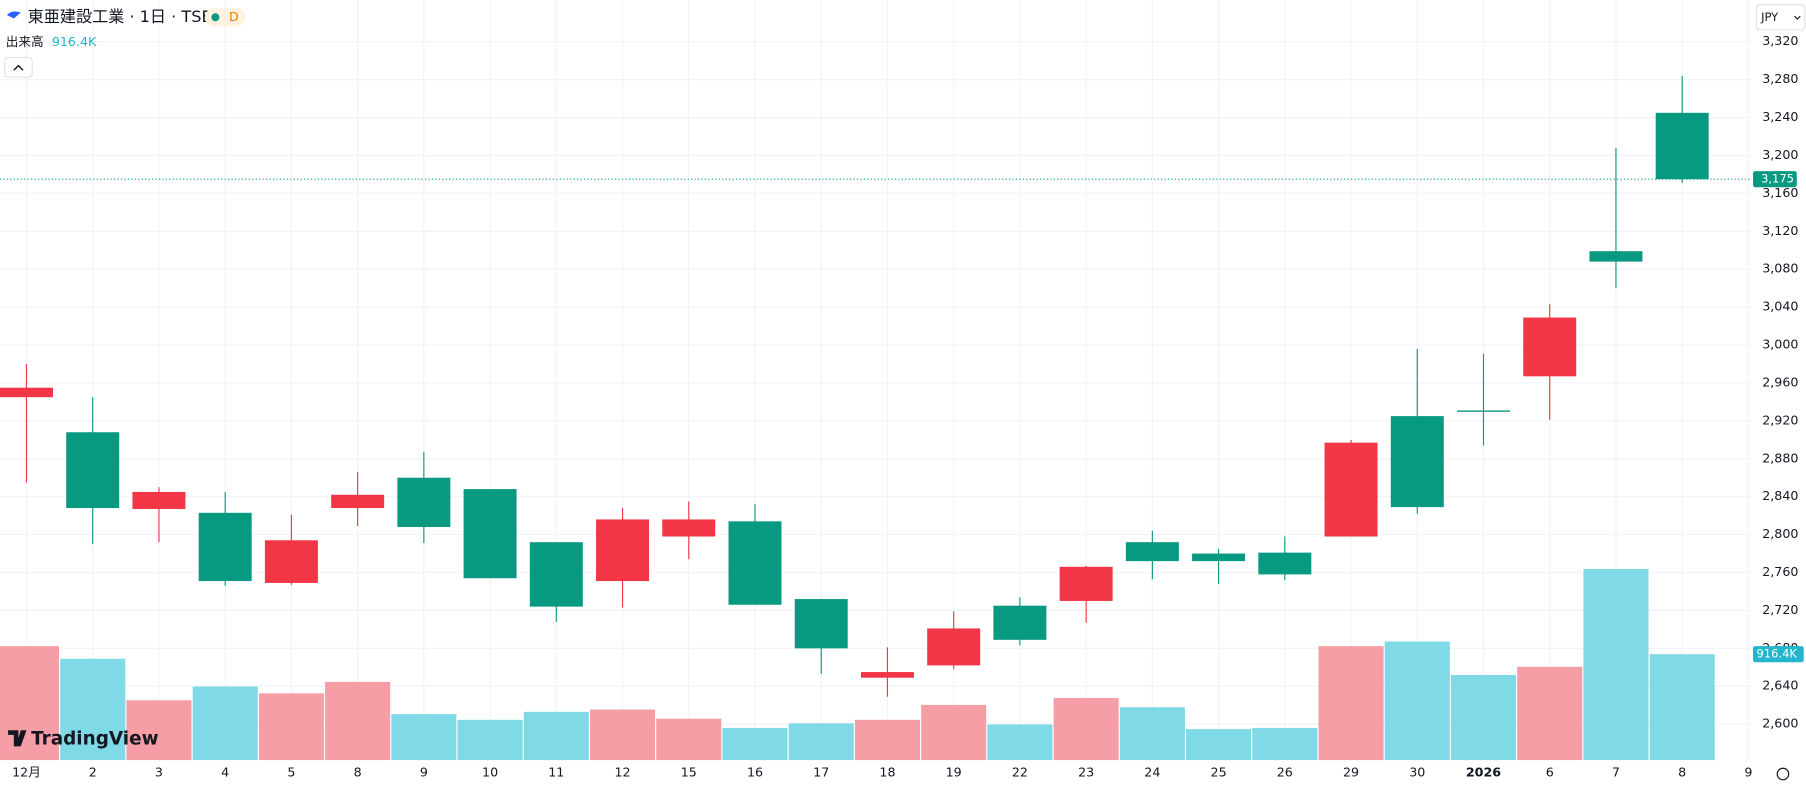 The height and width of the screenshot is (786, 1806). I want to click on y-tick-label: 3,000, so click(1780, 344).